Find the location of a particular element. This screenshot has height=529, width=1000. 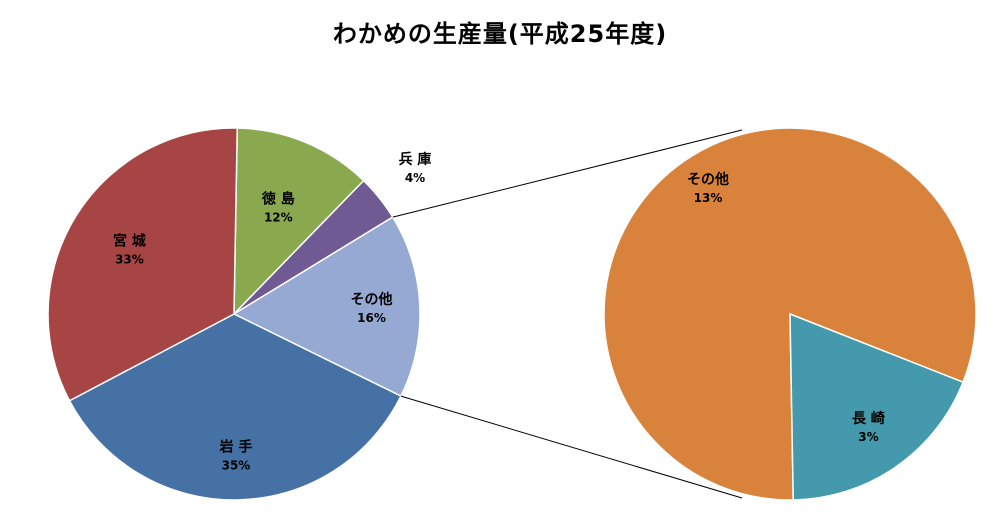

main-pie-slice-1-name-label: 兵 庫 is located at coordinates (415, 159).